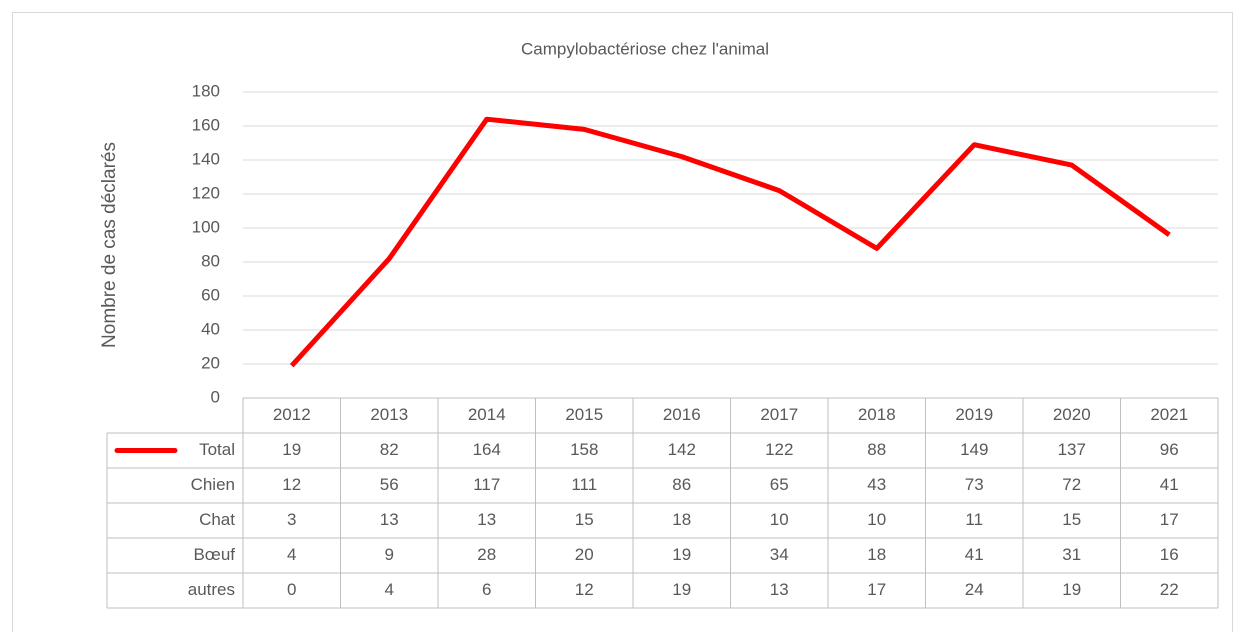 The width and height of the screenshot is (1243, 632). I want to click on legend-label: Bœuf, so click(214, 554).